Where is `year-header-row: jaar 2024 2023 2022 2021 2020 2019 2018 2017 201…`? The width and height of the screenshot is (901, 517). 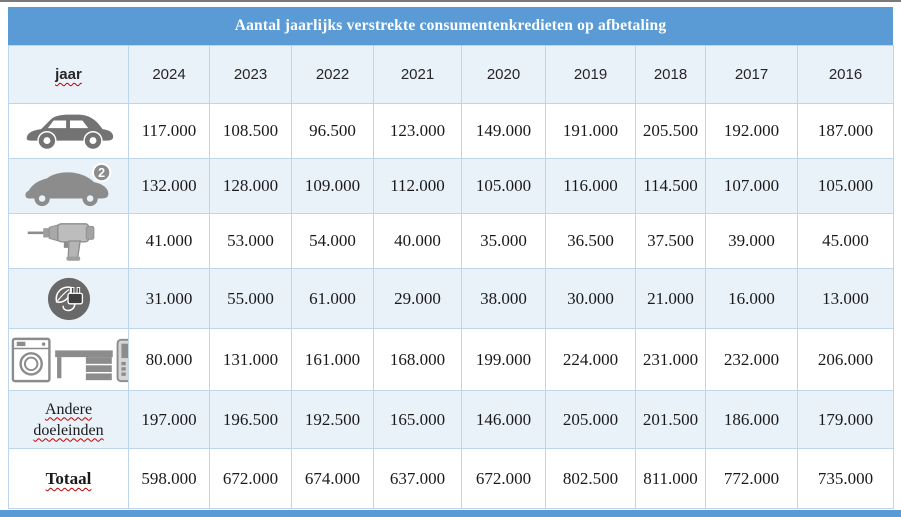 year-header-row: jaar 2024 2023 2022 2021 2020 2019 2018 2017 201… is located at coordinates (451, 74).